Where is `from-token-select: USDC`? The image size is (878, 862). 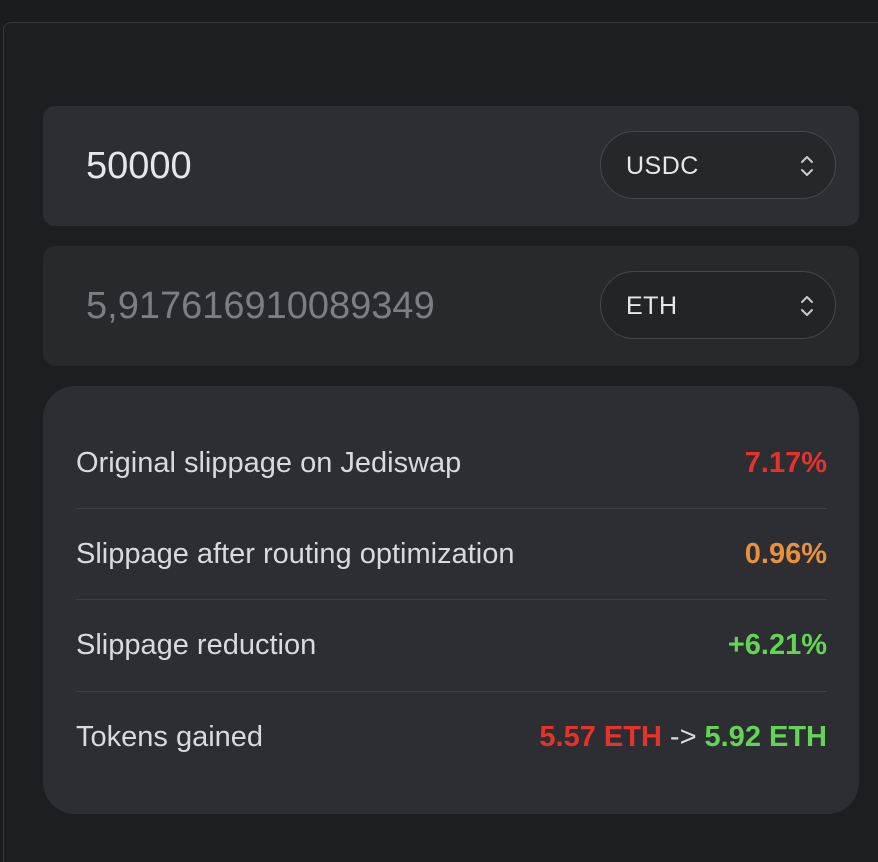 from-token-select: USDC is located at coordinates (718, 165).